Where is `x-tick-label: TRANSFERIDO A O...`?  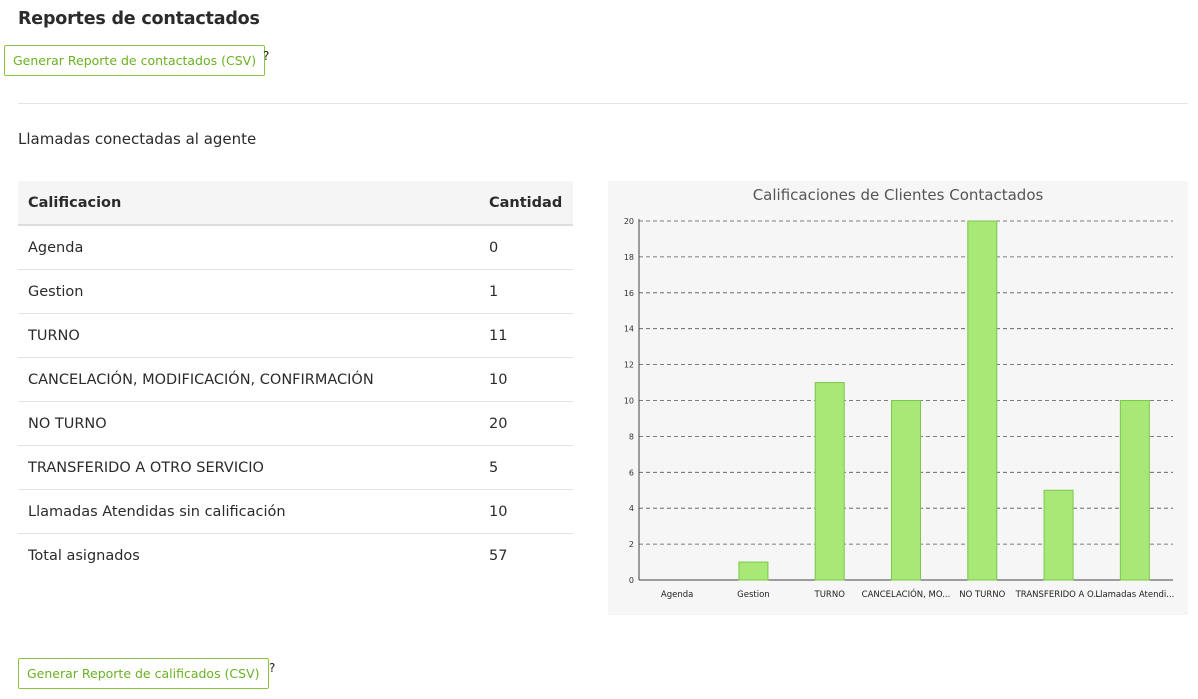 x-tick-label: TRANSFERIDO A O... is located at coordinates (1058, 595).